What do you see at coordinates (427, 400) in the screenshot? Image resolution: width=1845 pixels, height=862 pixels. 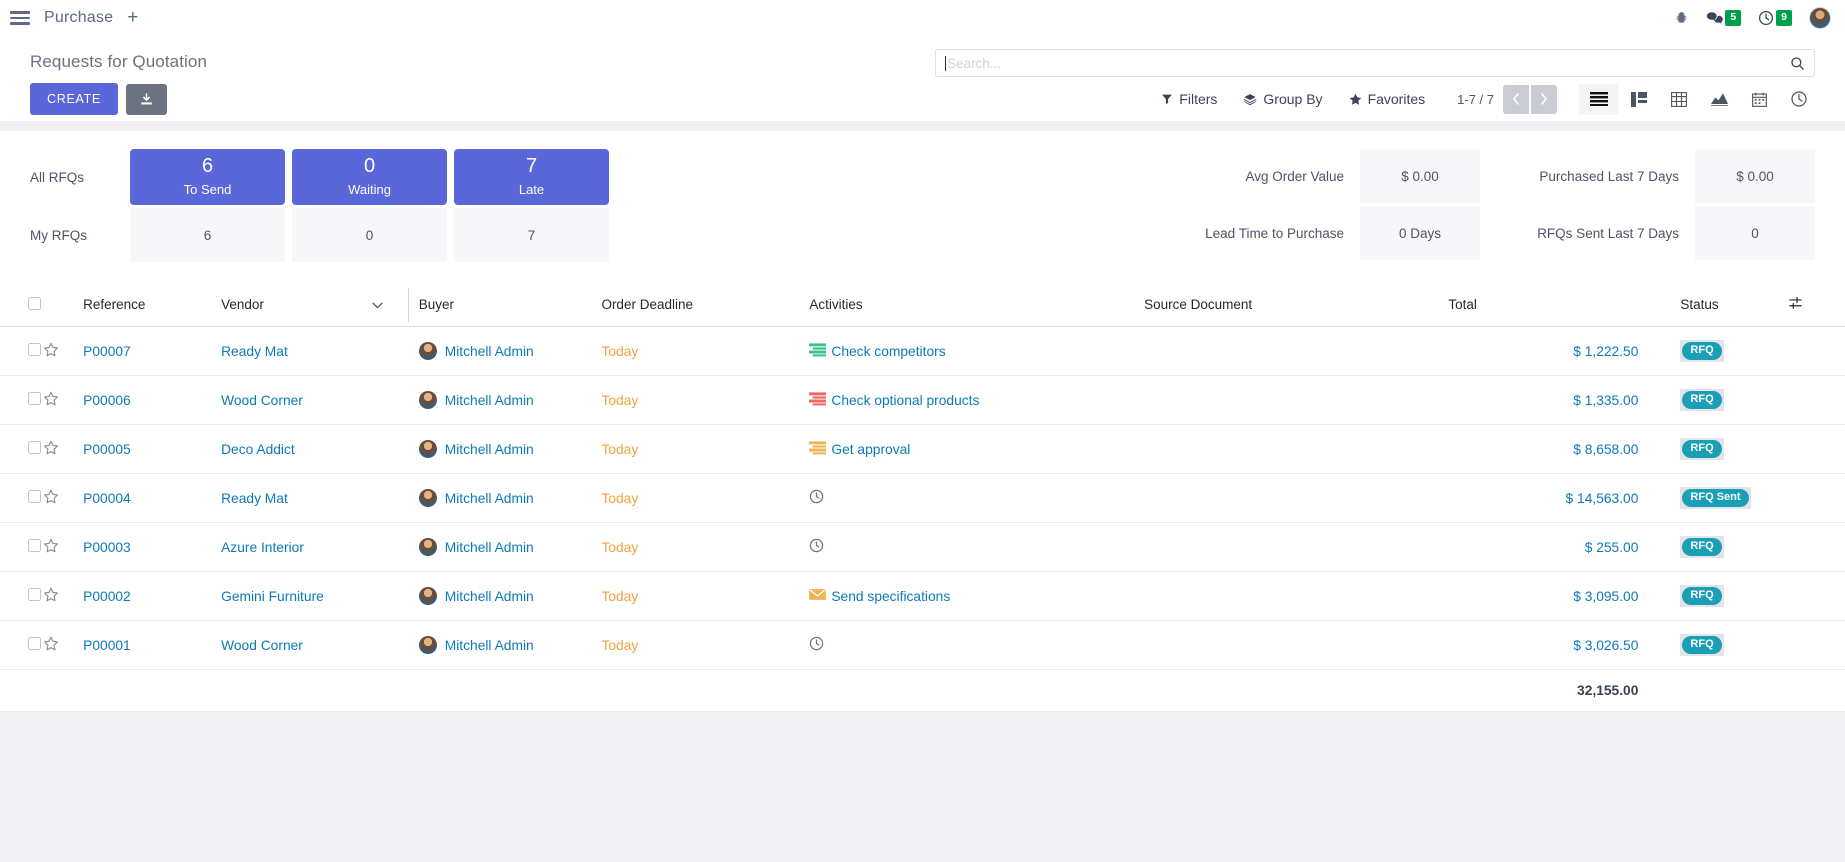 I see `avatar` at bounding box center [427, 400].